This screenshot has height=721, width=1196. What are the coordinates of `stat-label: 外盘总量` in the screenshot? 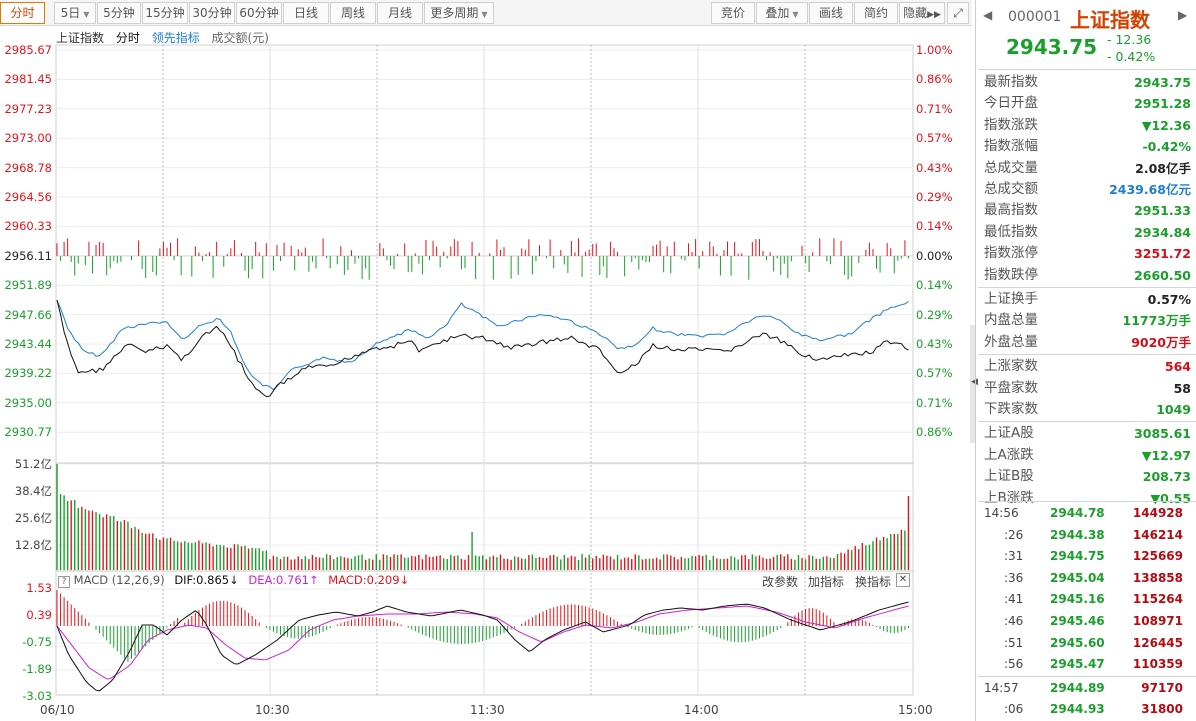 It's located at (1011, 341).